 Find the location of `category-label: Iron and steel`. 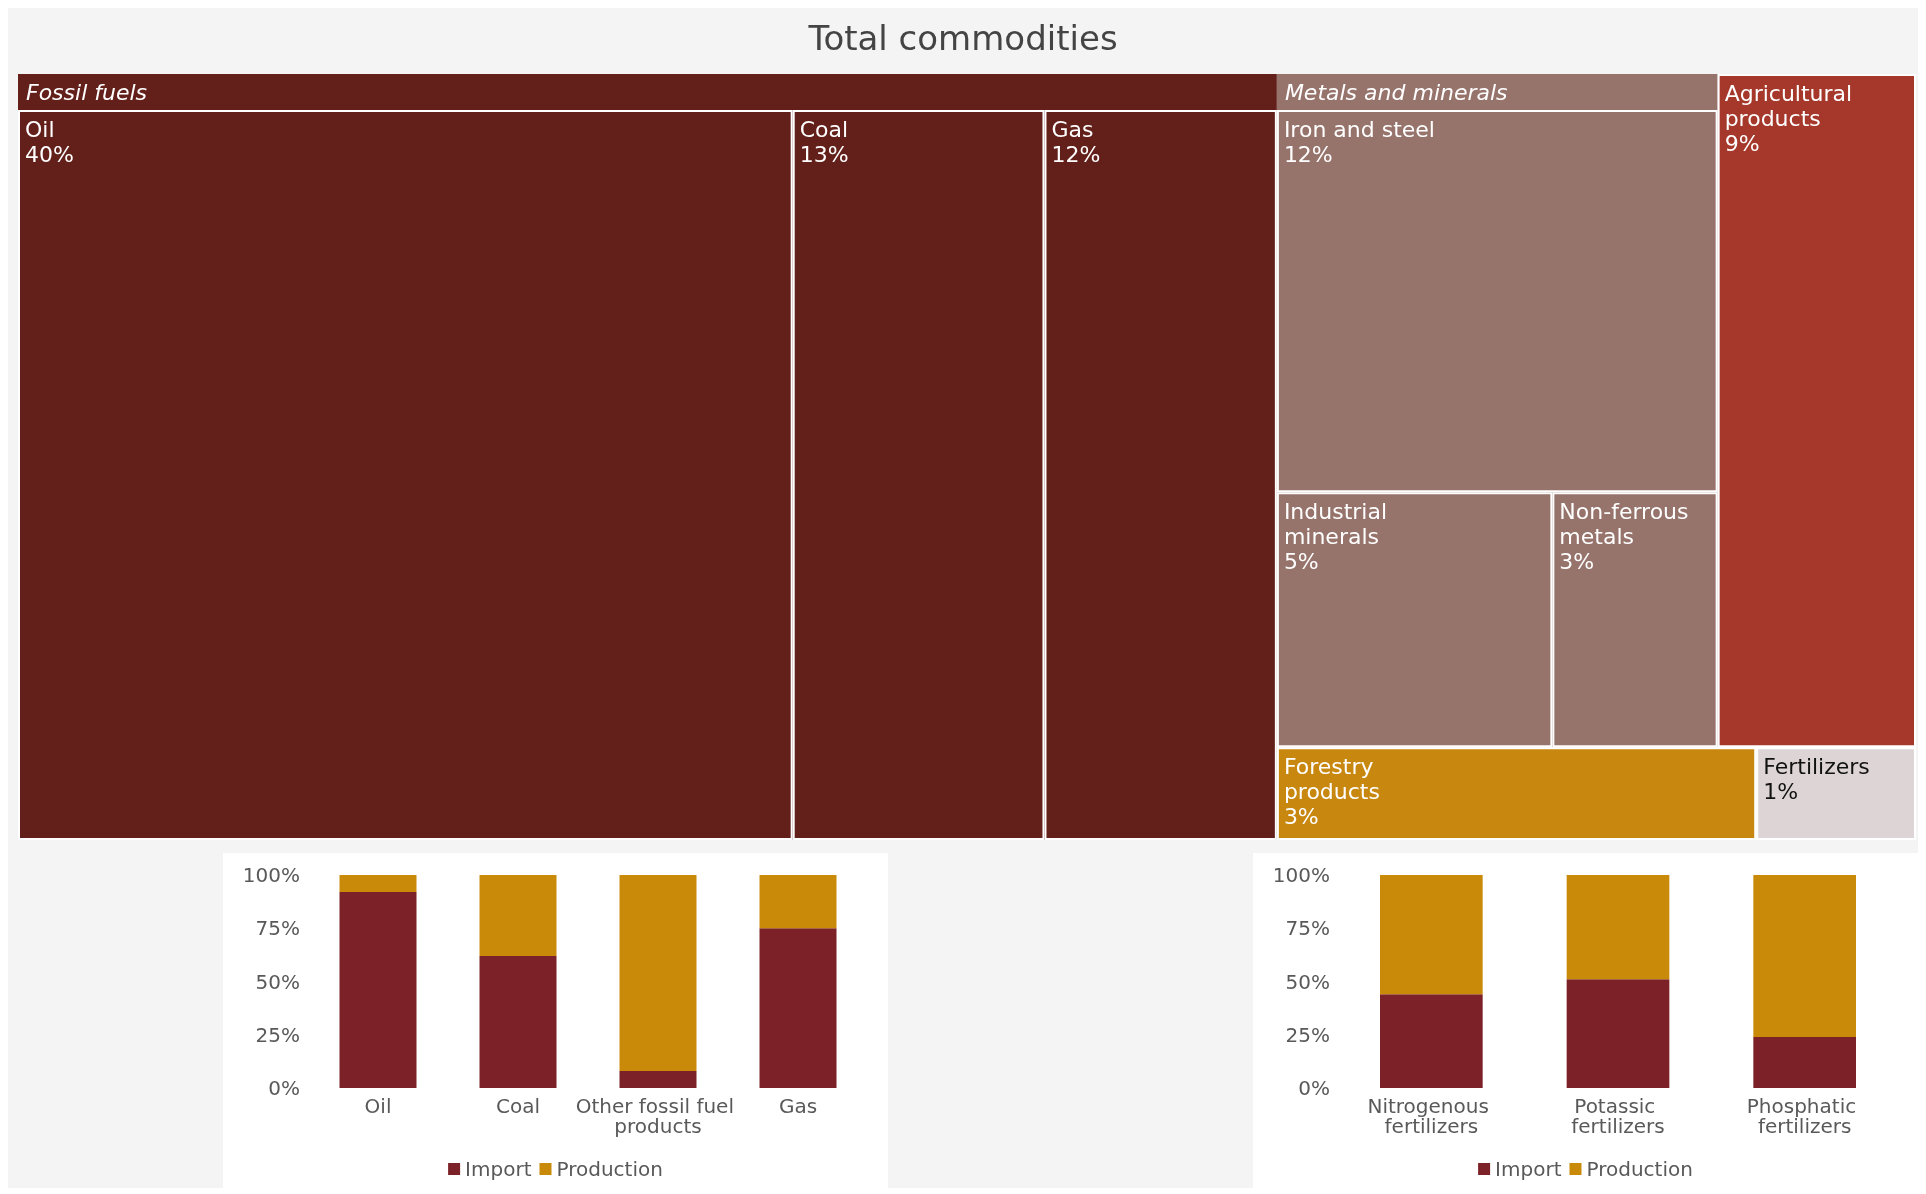

category-label: Iron and steel is located at coordinates (1359, 129).